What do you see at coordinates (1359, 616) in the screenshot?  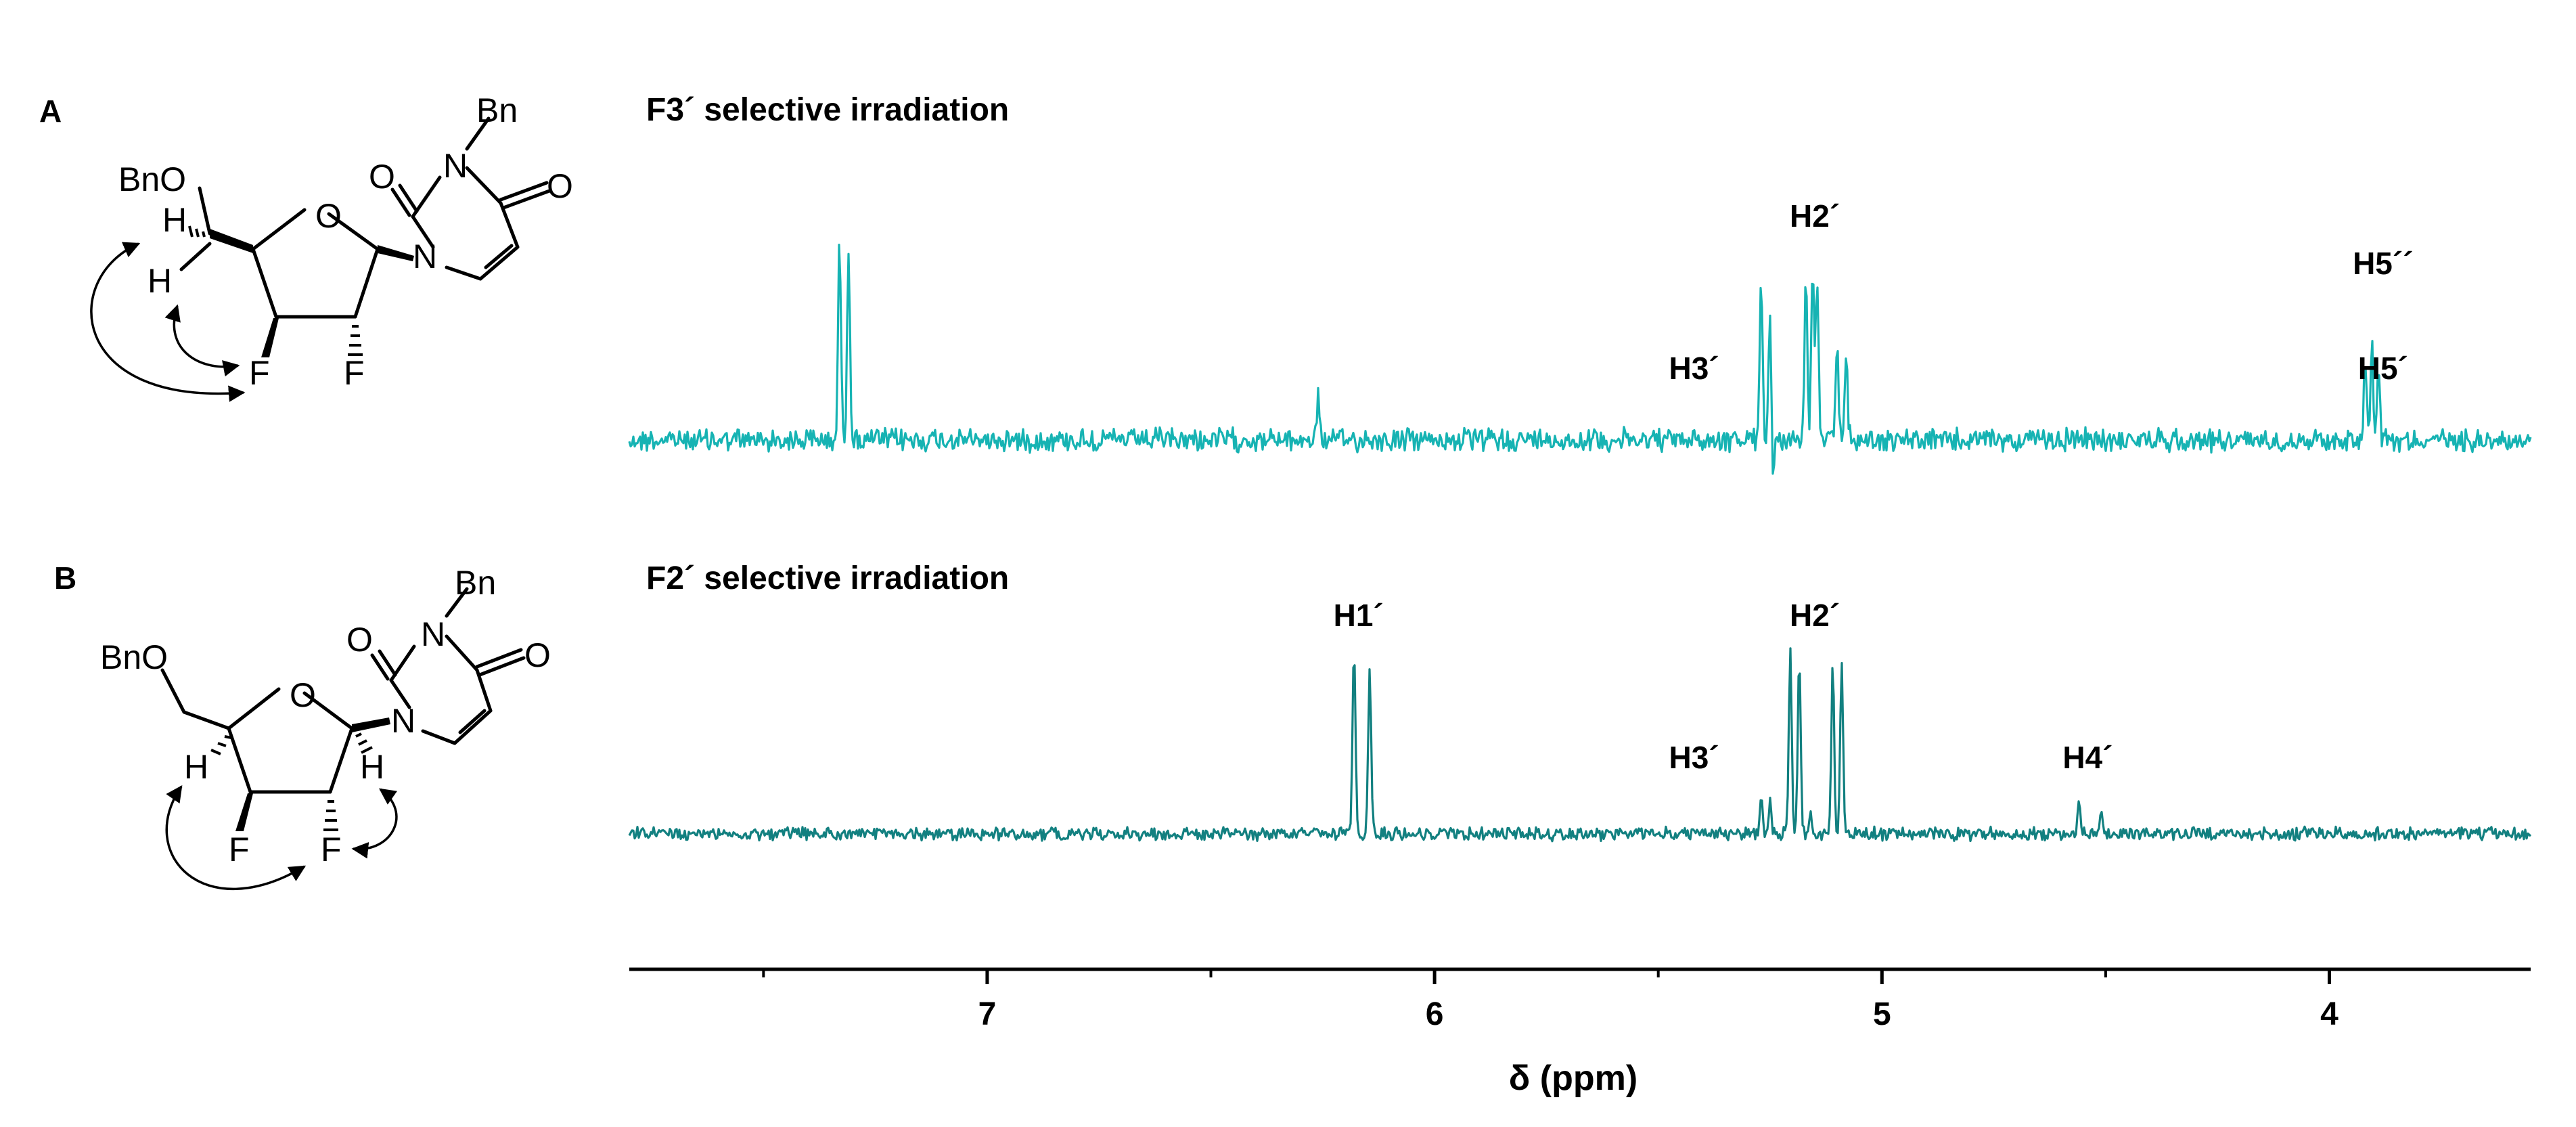 I see `peak-label: H1´` at bounding box center [1359, 616].